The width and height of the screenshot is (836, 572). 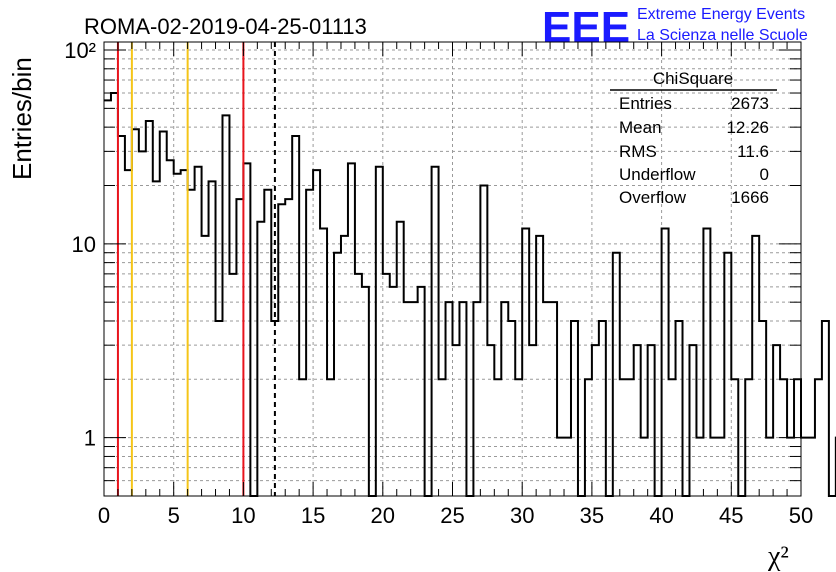 I want to click on x-tick-label: 45, so click(x=731, y=515).